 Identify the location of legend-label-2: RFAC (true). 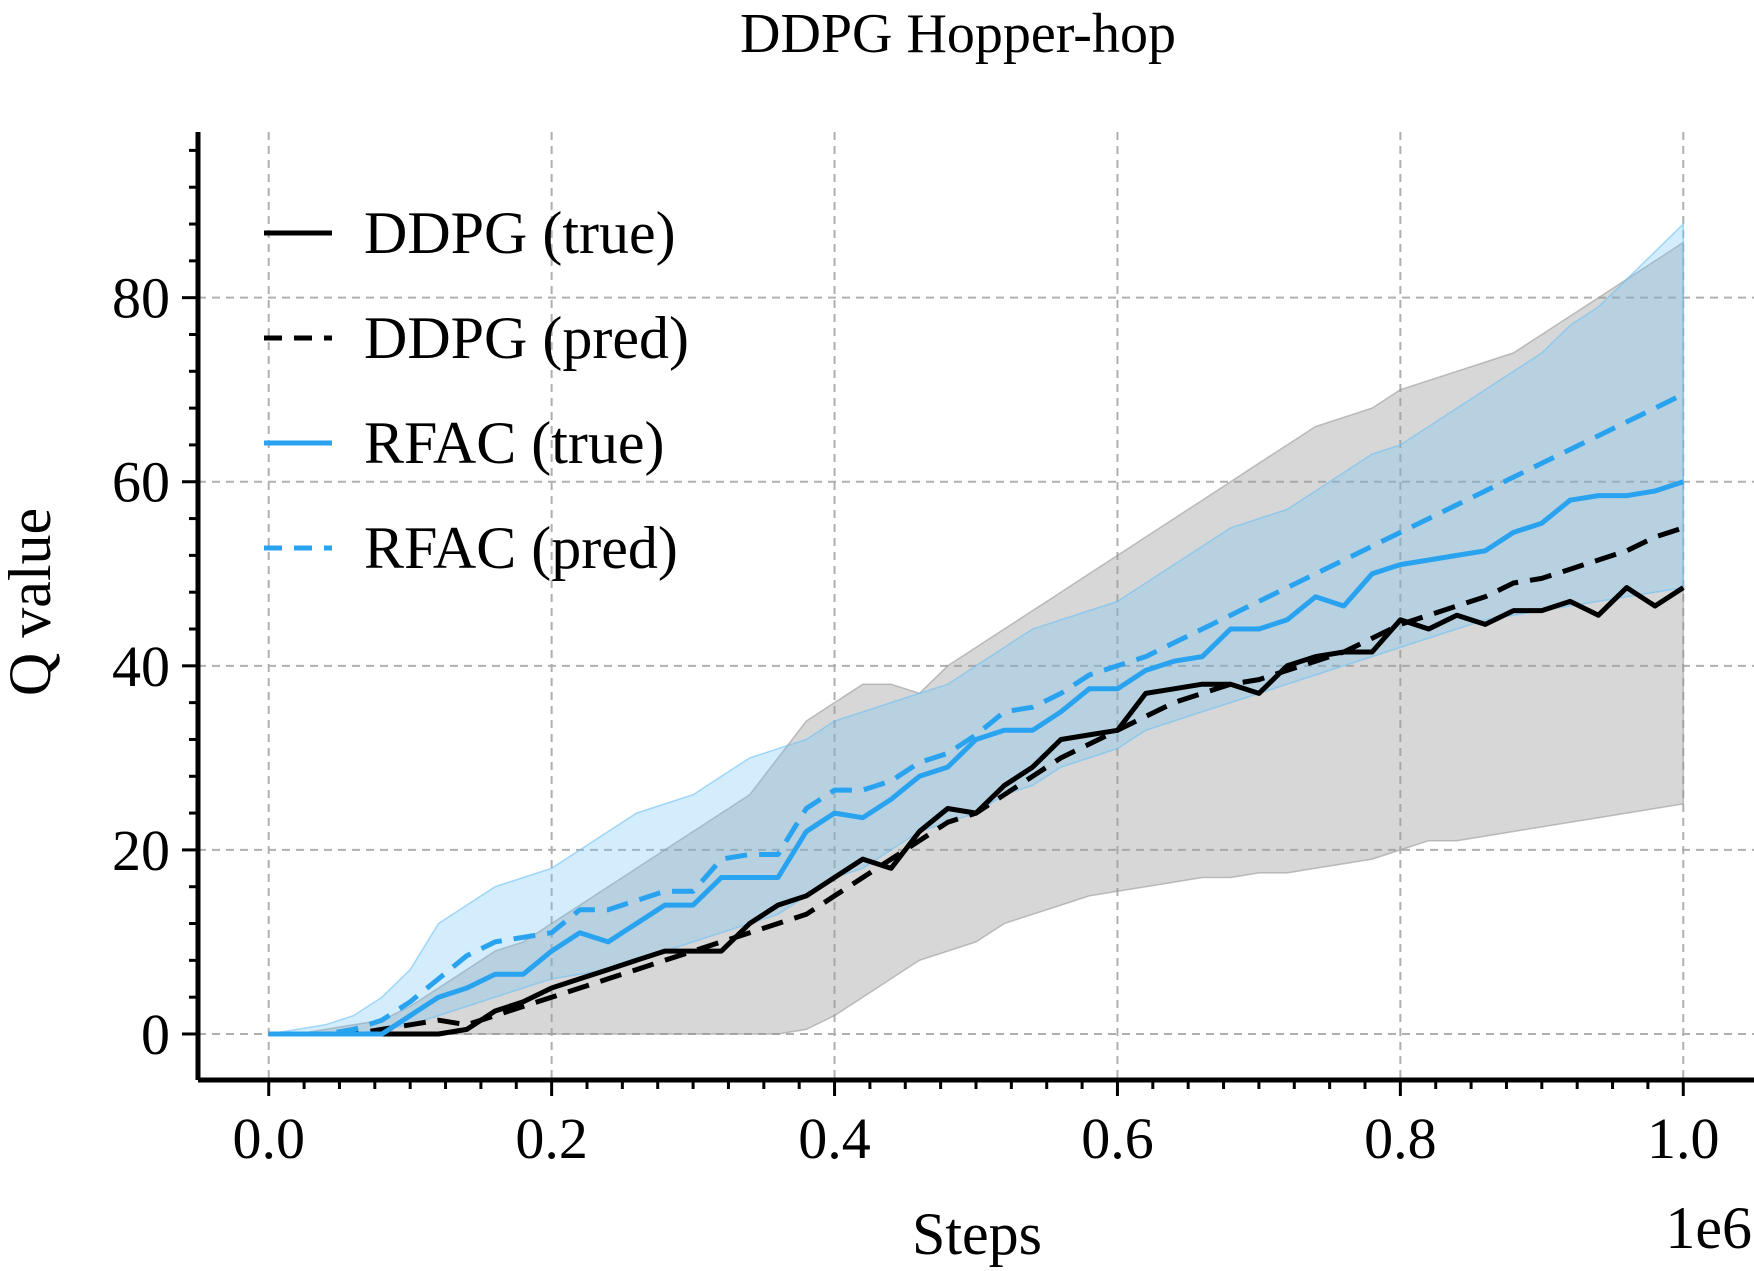
(514, 443).